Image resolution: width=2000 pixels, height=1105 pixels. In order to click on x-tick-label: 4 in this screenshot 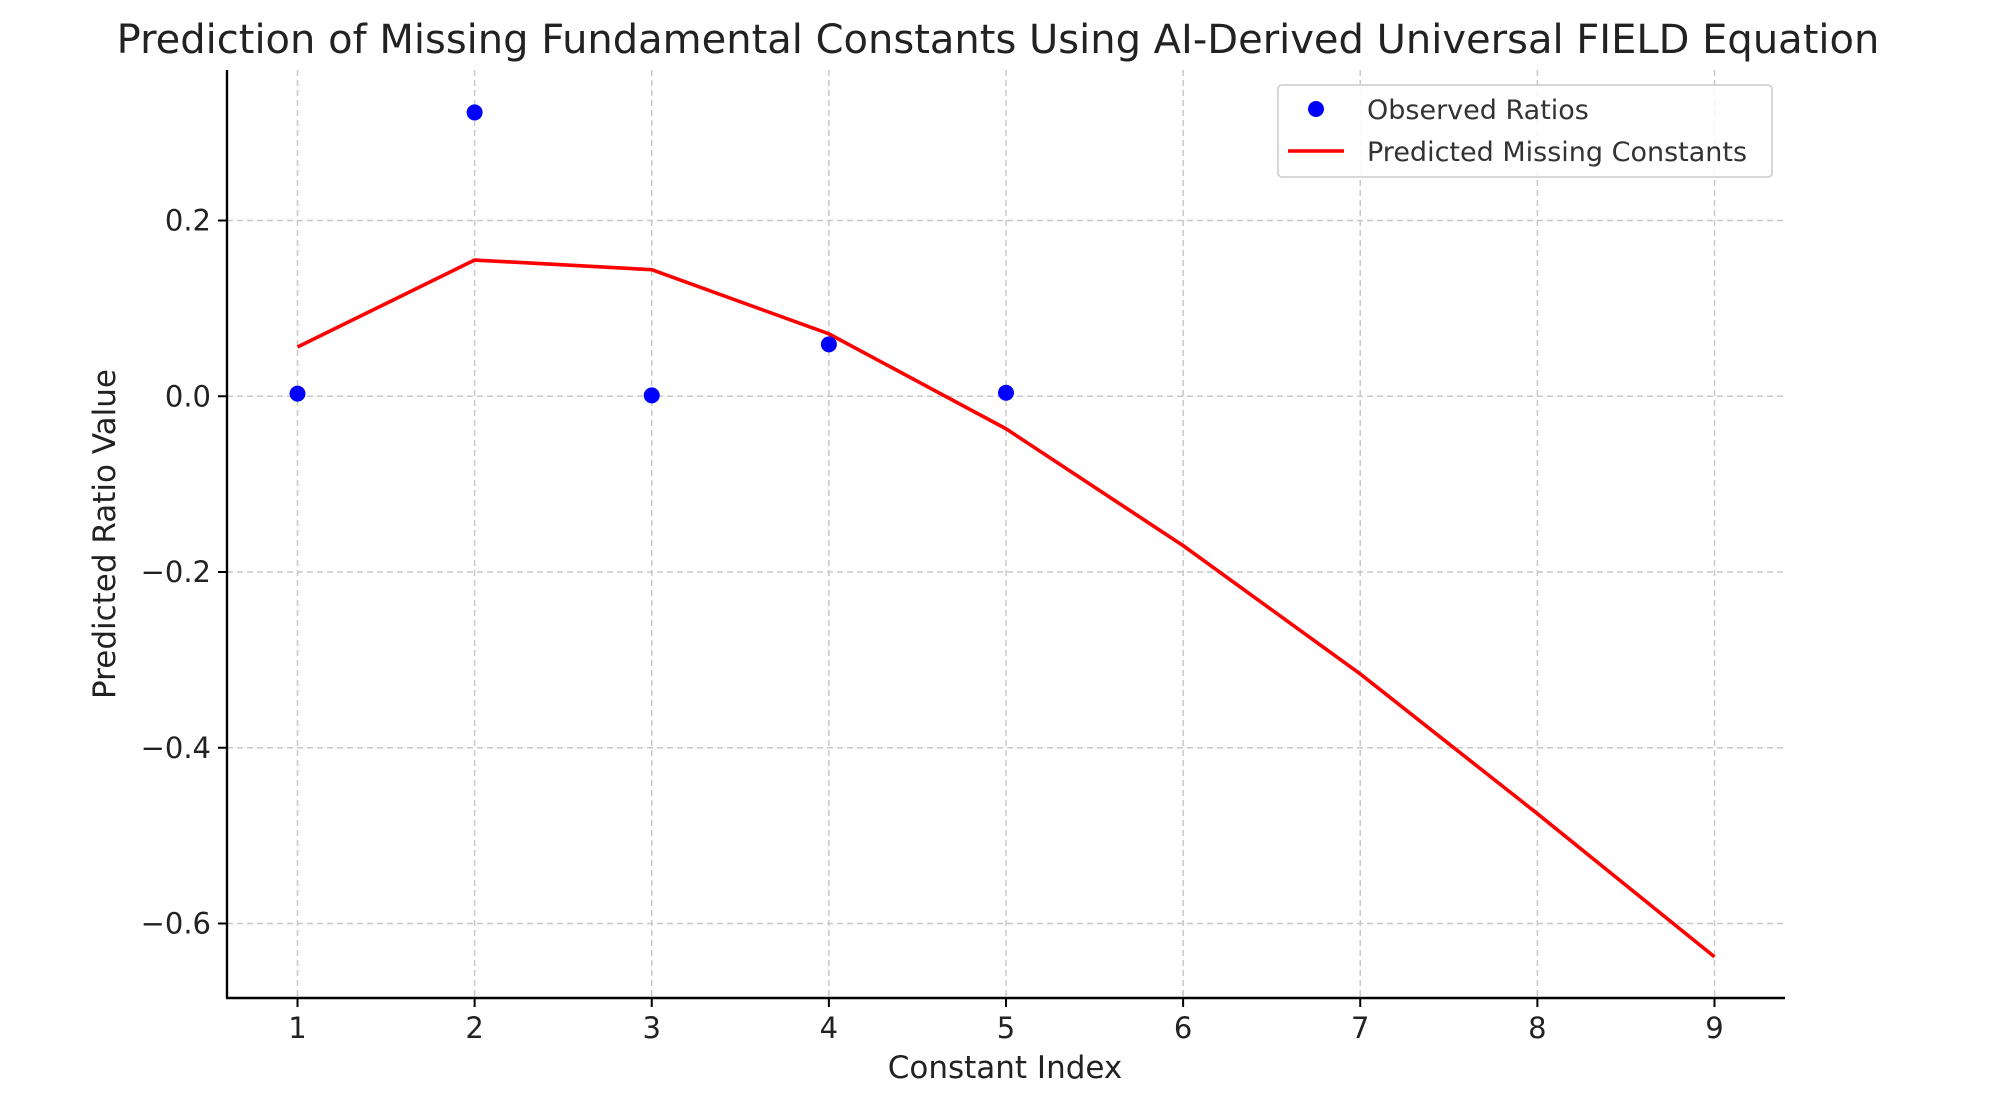, I will do `click(829, 1028)`.